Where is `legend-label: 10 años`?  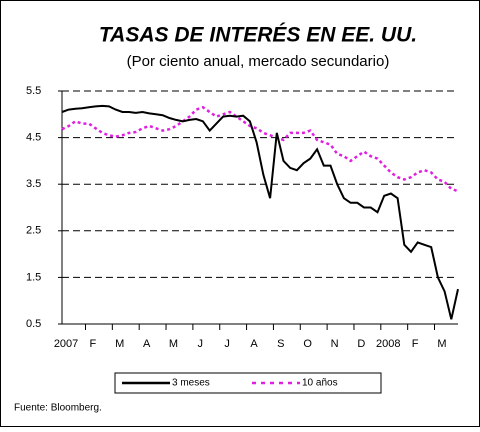 legend-label: 10 años is located at coordinates (320, 383).